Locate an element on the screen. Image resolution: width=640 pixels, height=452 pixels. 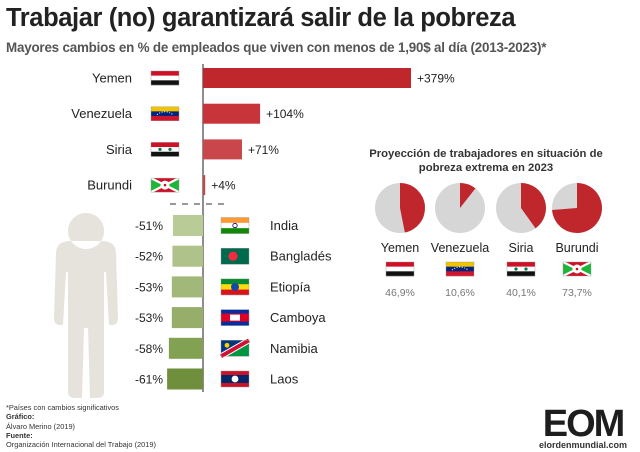
category-label: Camboya is located at coordinates (298, 317).